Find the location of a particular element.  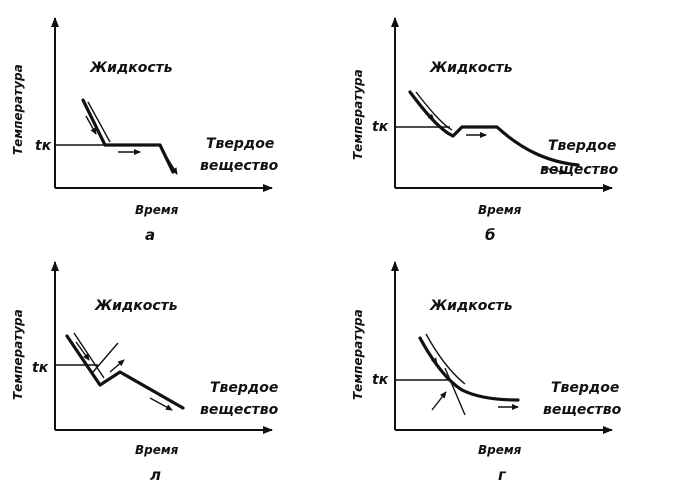

panel-sublabel: а is located at coordinates (150, 235).